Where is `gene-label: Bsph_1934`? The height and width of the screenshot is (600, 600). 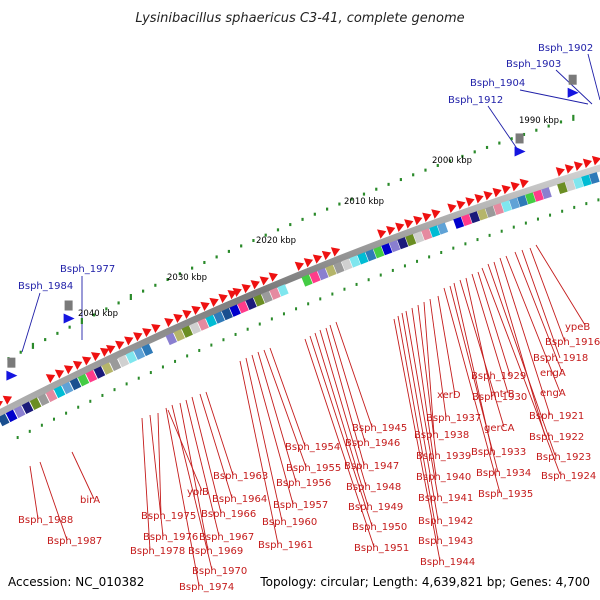 gene-label: Bsph_1934 is located at coordinates (503, 473).